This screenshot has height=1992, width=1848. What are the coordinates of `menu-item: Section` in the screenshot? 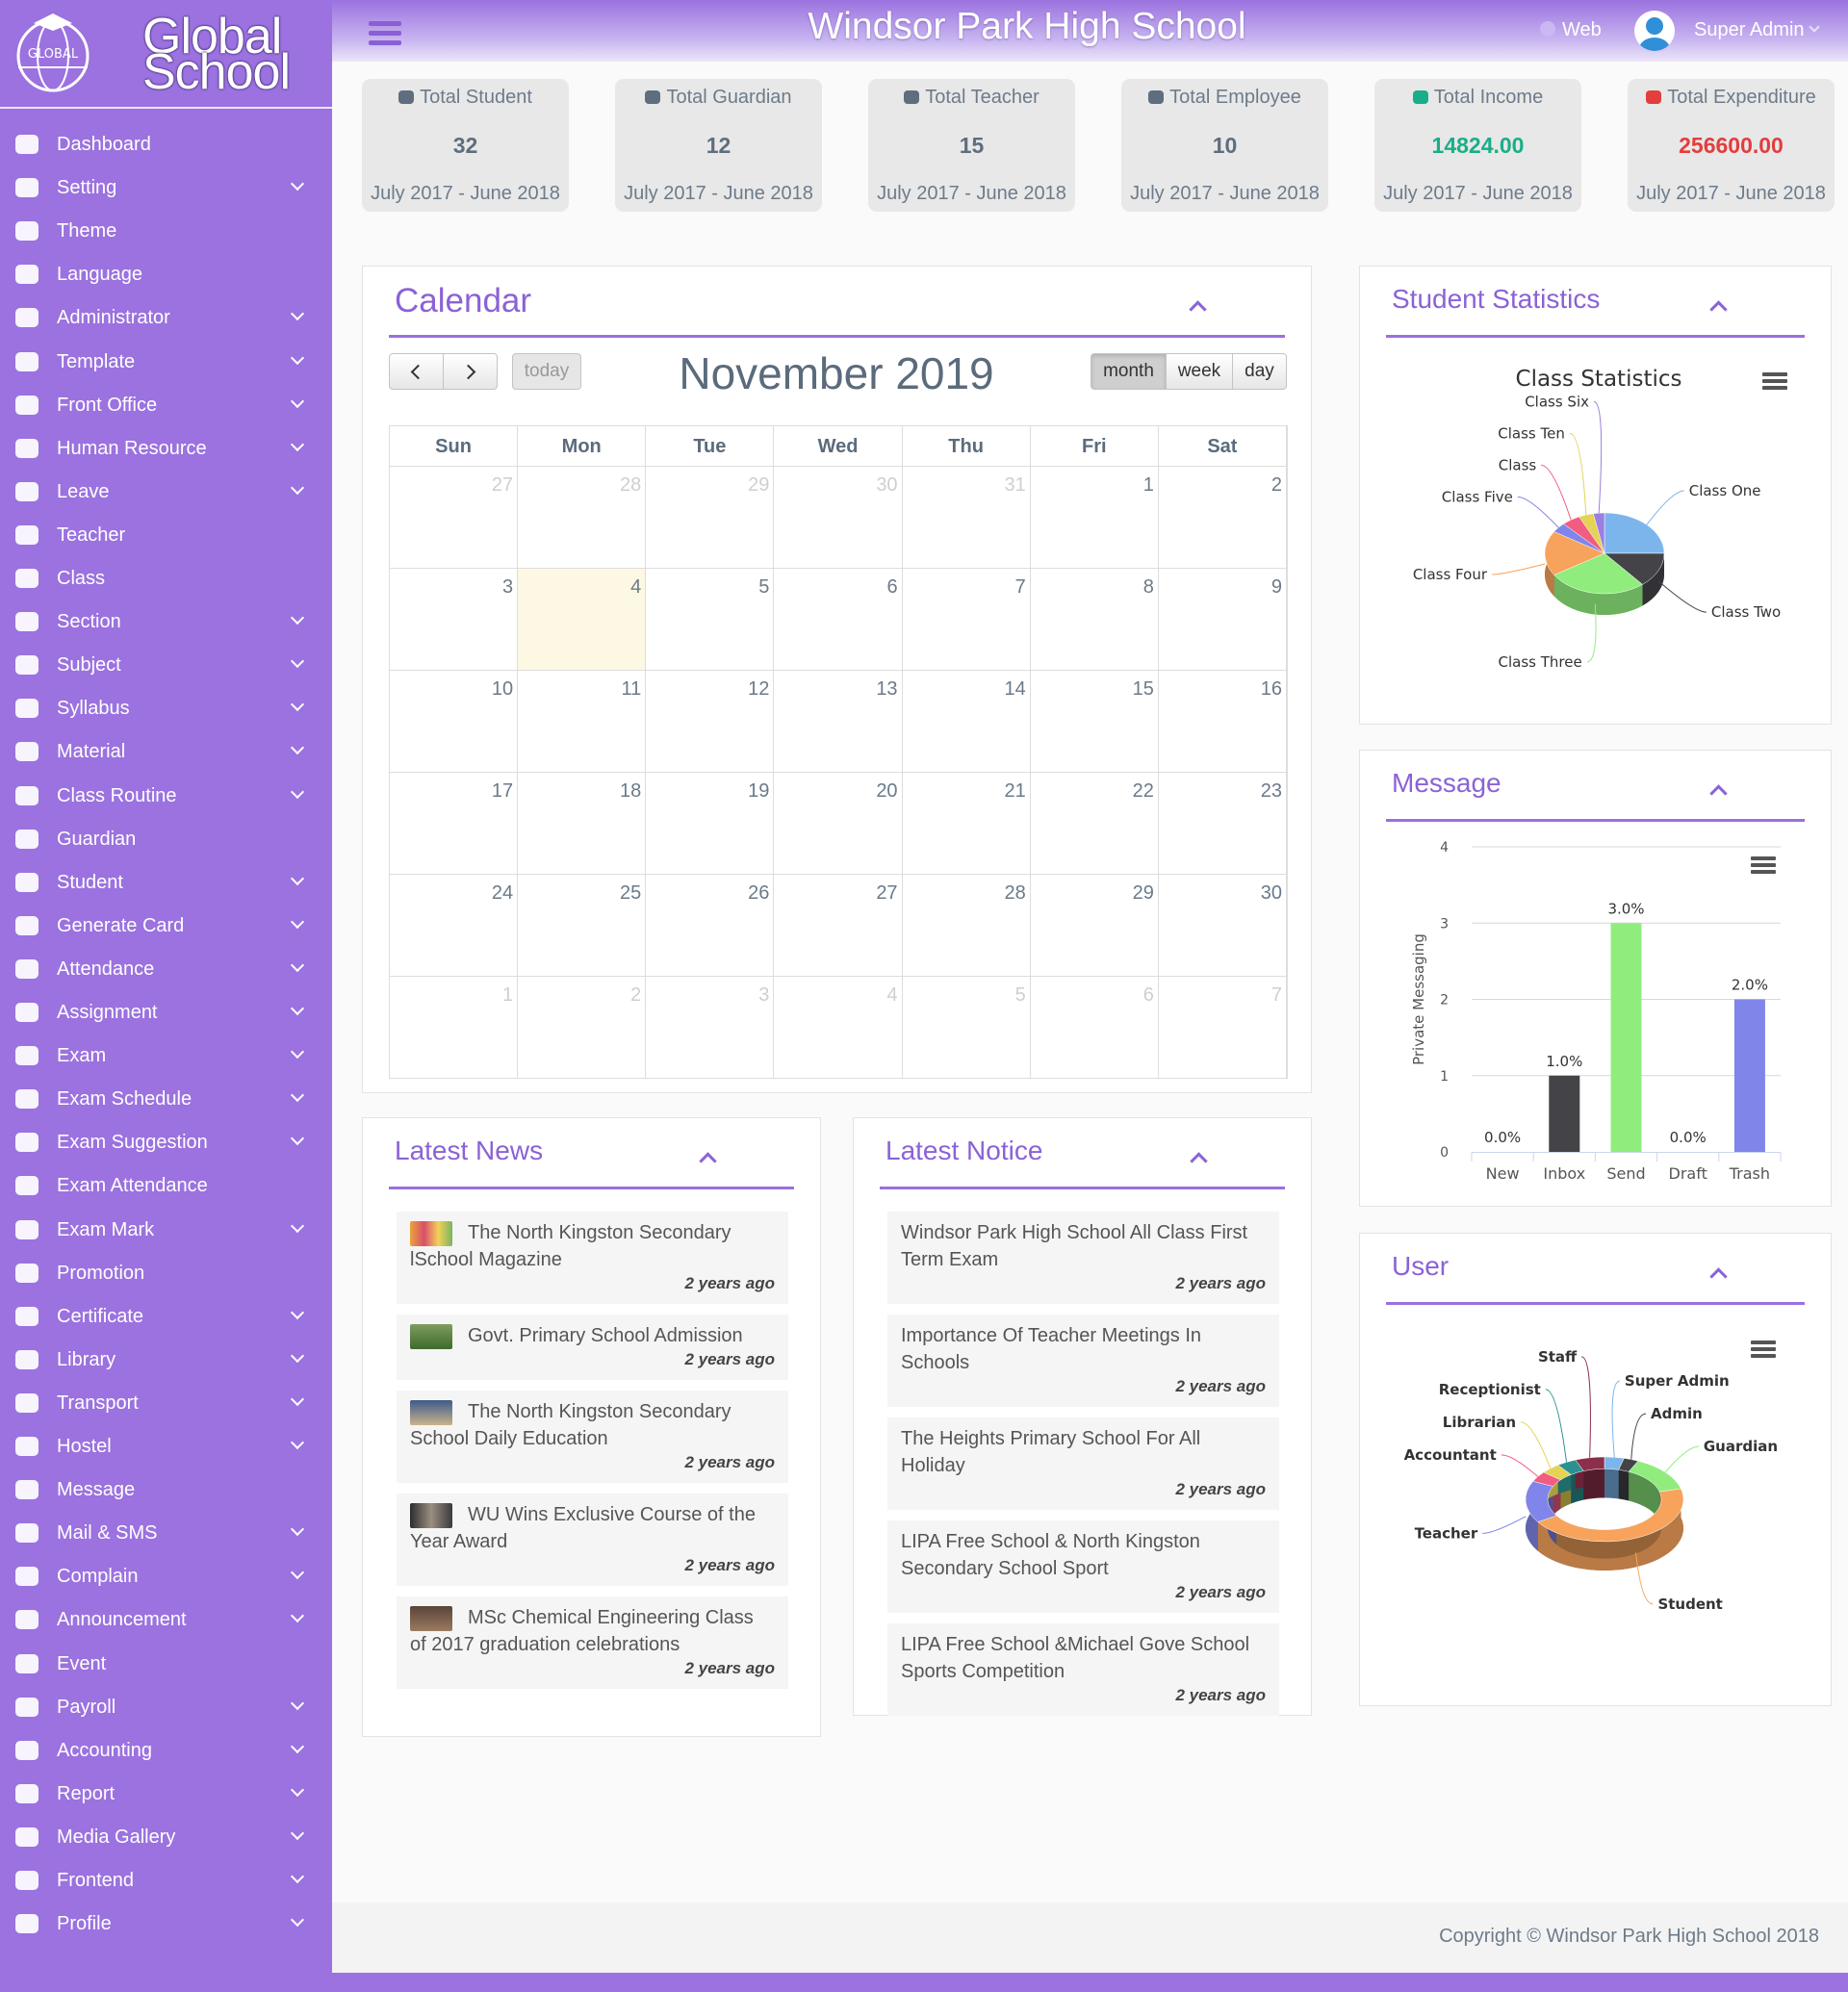 It's located at (166, 621).